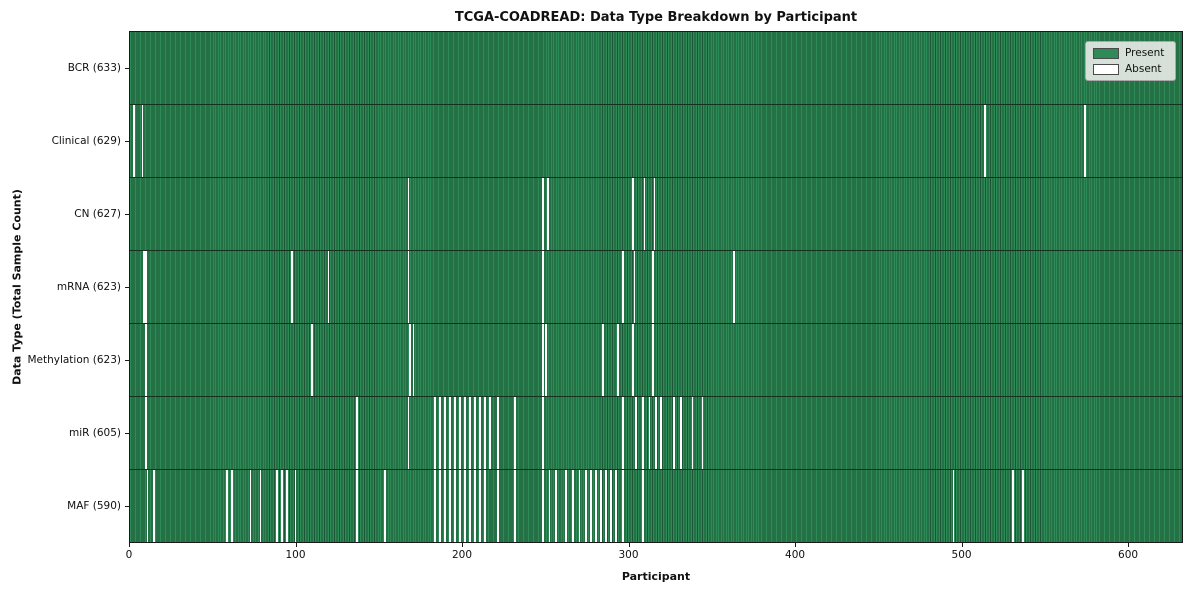  What do you see at coordinates (1143, 69) in the screenshot?
I see `legend-label-absent: Absent` at bounding box center [1143, 69].